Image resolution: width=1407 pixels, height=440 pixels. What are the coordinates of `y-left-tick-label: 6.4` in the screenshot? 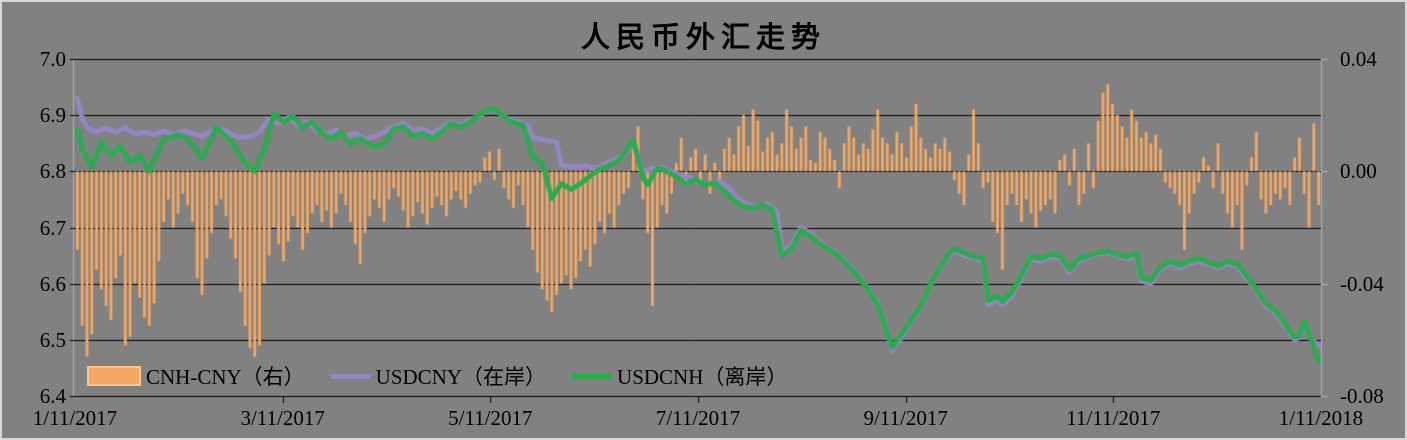 It's located at (52, 396).